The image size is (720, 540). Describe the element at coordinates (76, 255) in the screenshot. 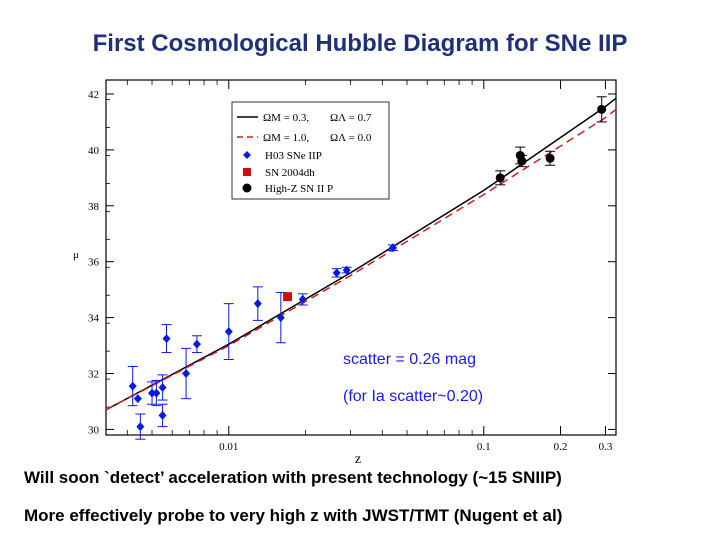

I see `y-axis-label: μ` at that location.